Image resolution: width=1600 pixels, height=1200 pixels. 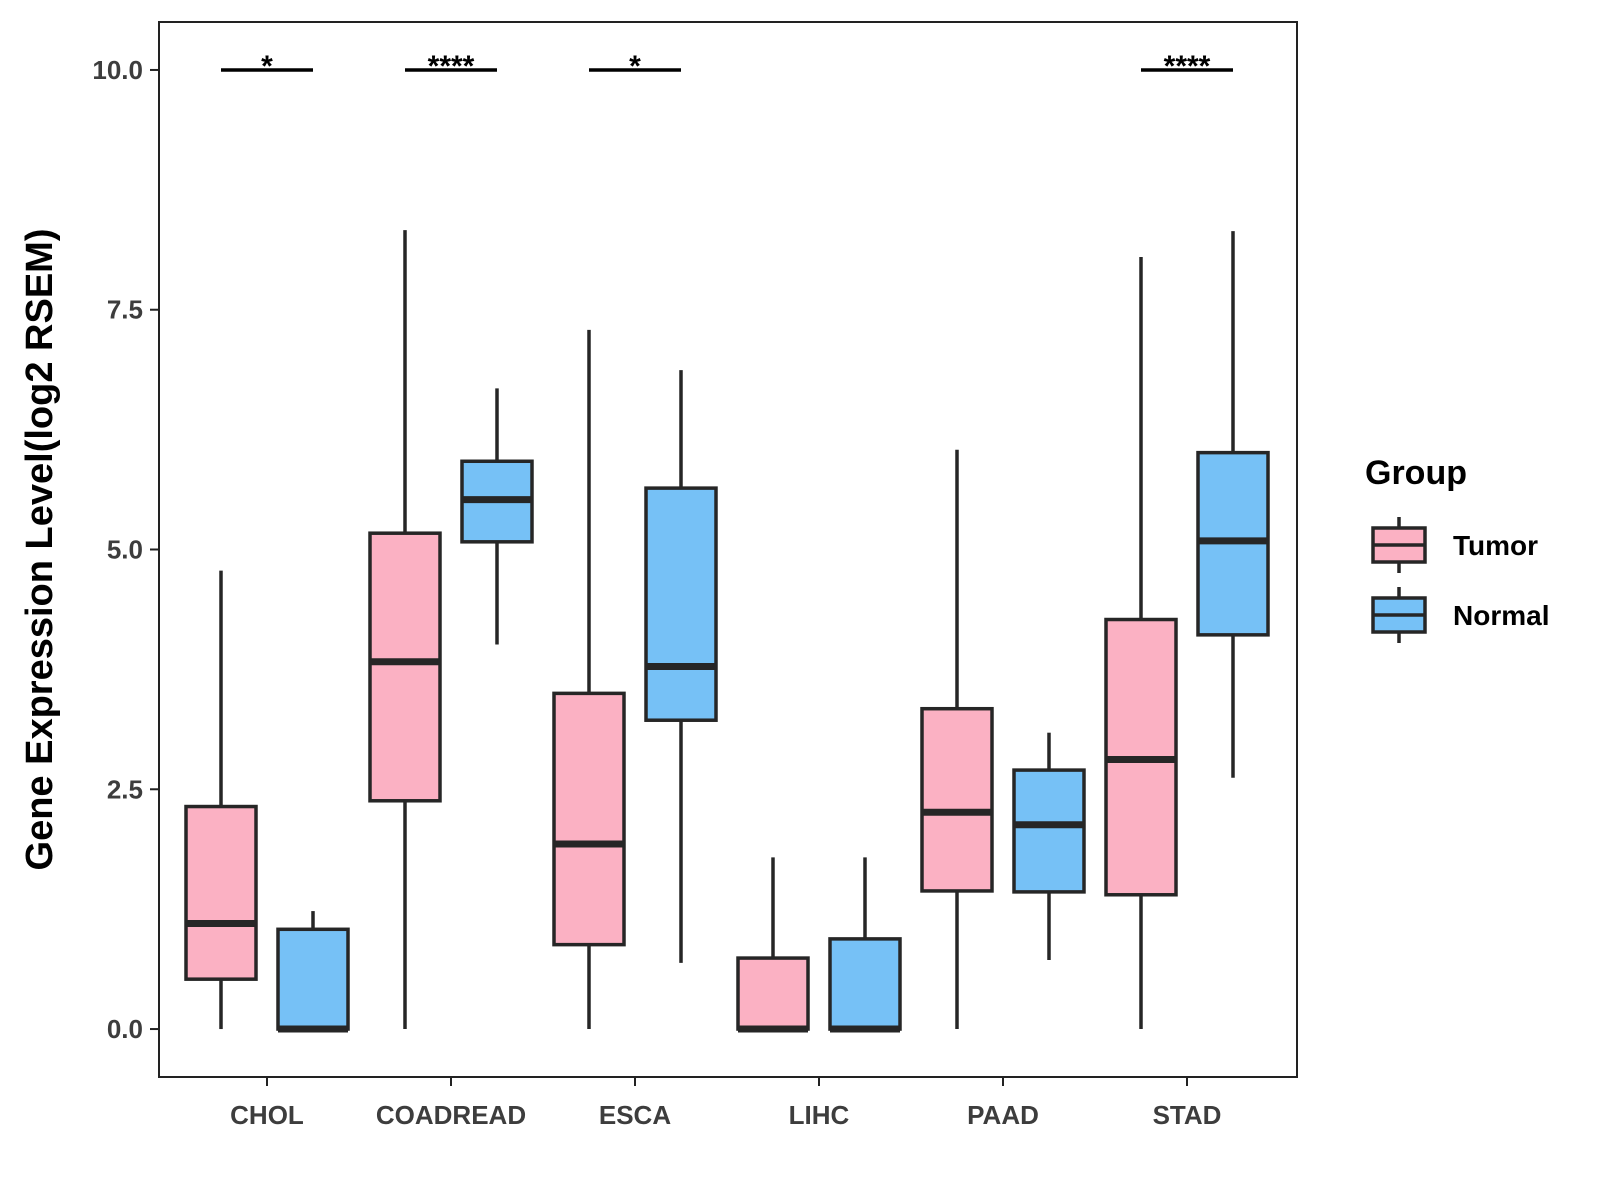 I want to click on box-normal-esca, so click(x=681, y=666).